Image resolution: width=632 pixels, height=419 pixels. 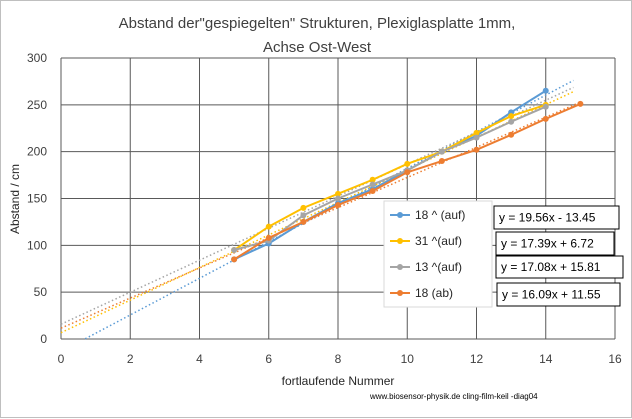 What do you see at coordinates (438, 267) in the screenshot?
I see `legend-label: 13 ^(auf)` at bounding box center [438, 267].